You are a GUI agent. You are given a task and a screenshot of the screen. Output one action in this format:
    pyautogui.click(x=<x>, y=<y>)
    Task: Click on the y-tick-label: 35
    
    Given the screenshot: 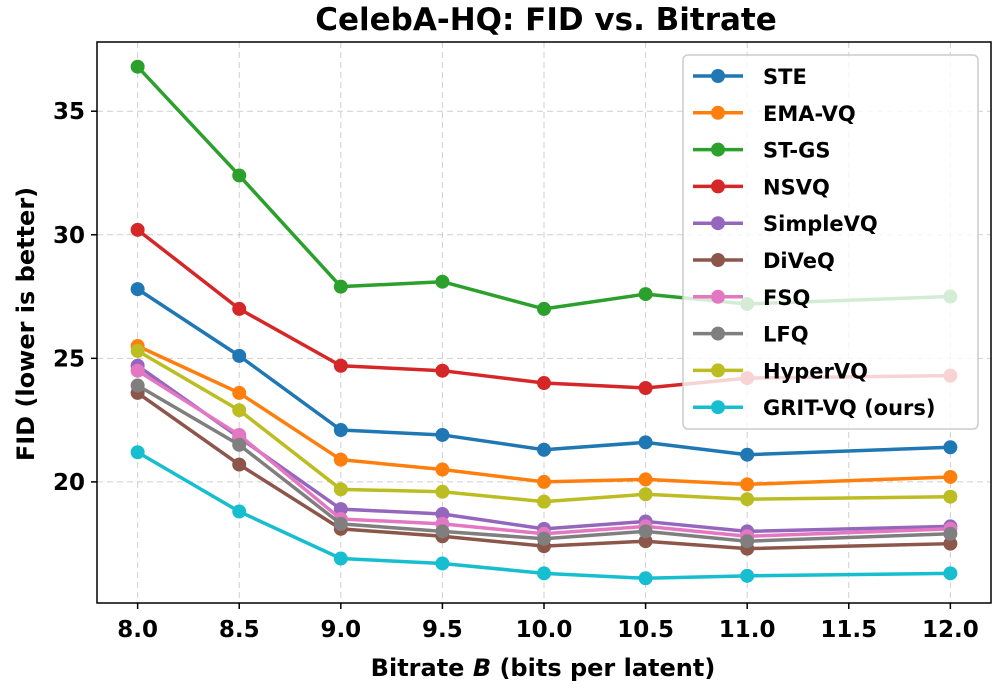 What is the action you would take?
    pyautogui.click(x=69, y=112)
    